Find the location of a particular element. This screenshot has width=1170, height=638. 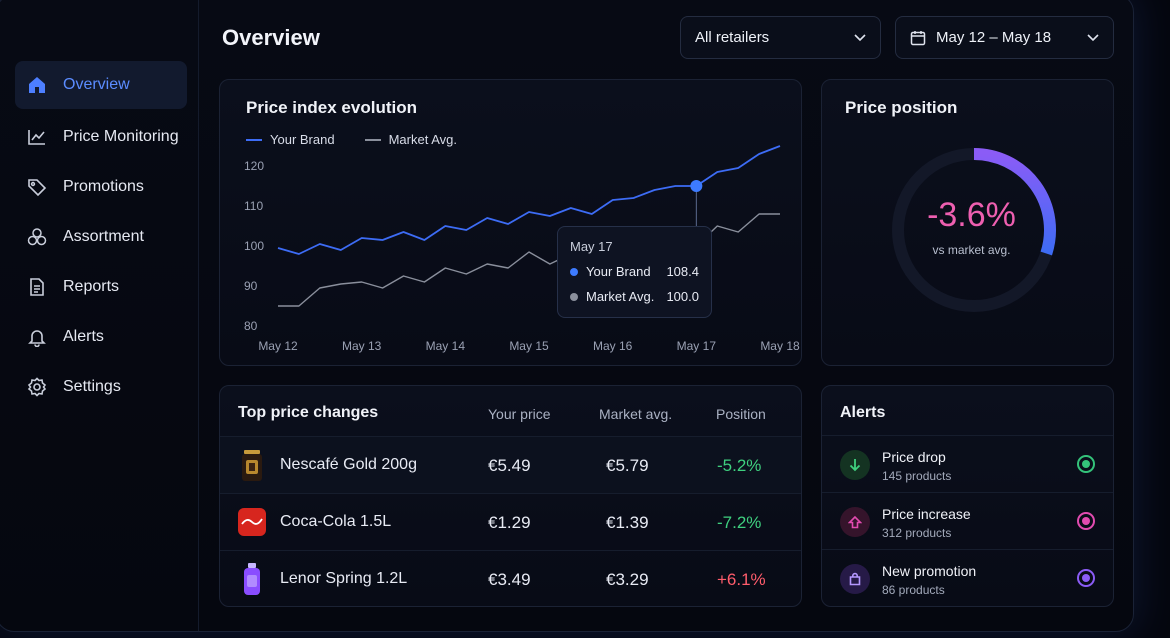

legend-item-your-brand: Your Brand is located at coordinates (290, 139).